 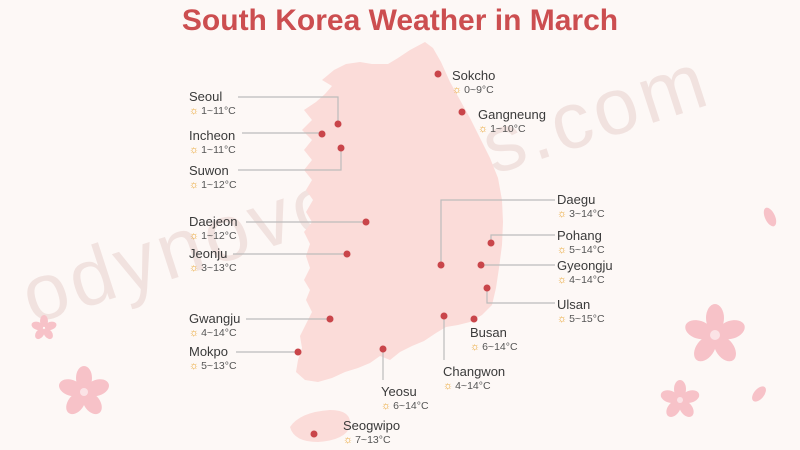 What do you see at coordinates (341, 148) in the screenshot?
I see `marker-suwon` at bounding box center [341, 148].